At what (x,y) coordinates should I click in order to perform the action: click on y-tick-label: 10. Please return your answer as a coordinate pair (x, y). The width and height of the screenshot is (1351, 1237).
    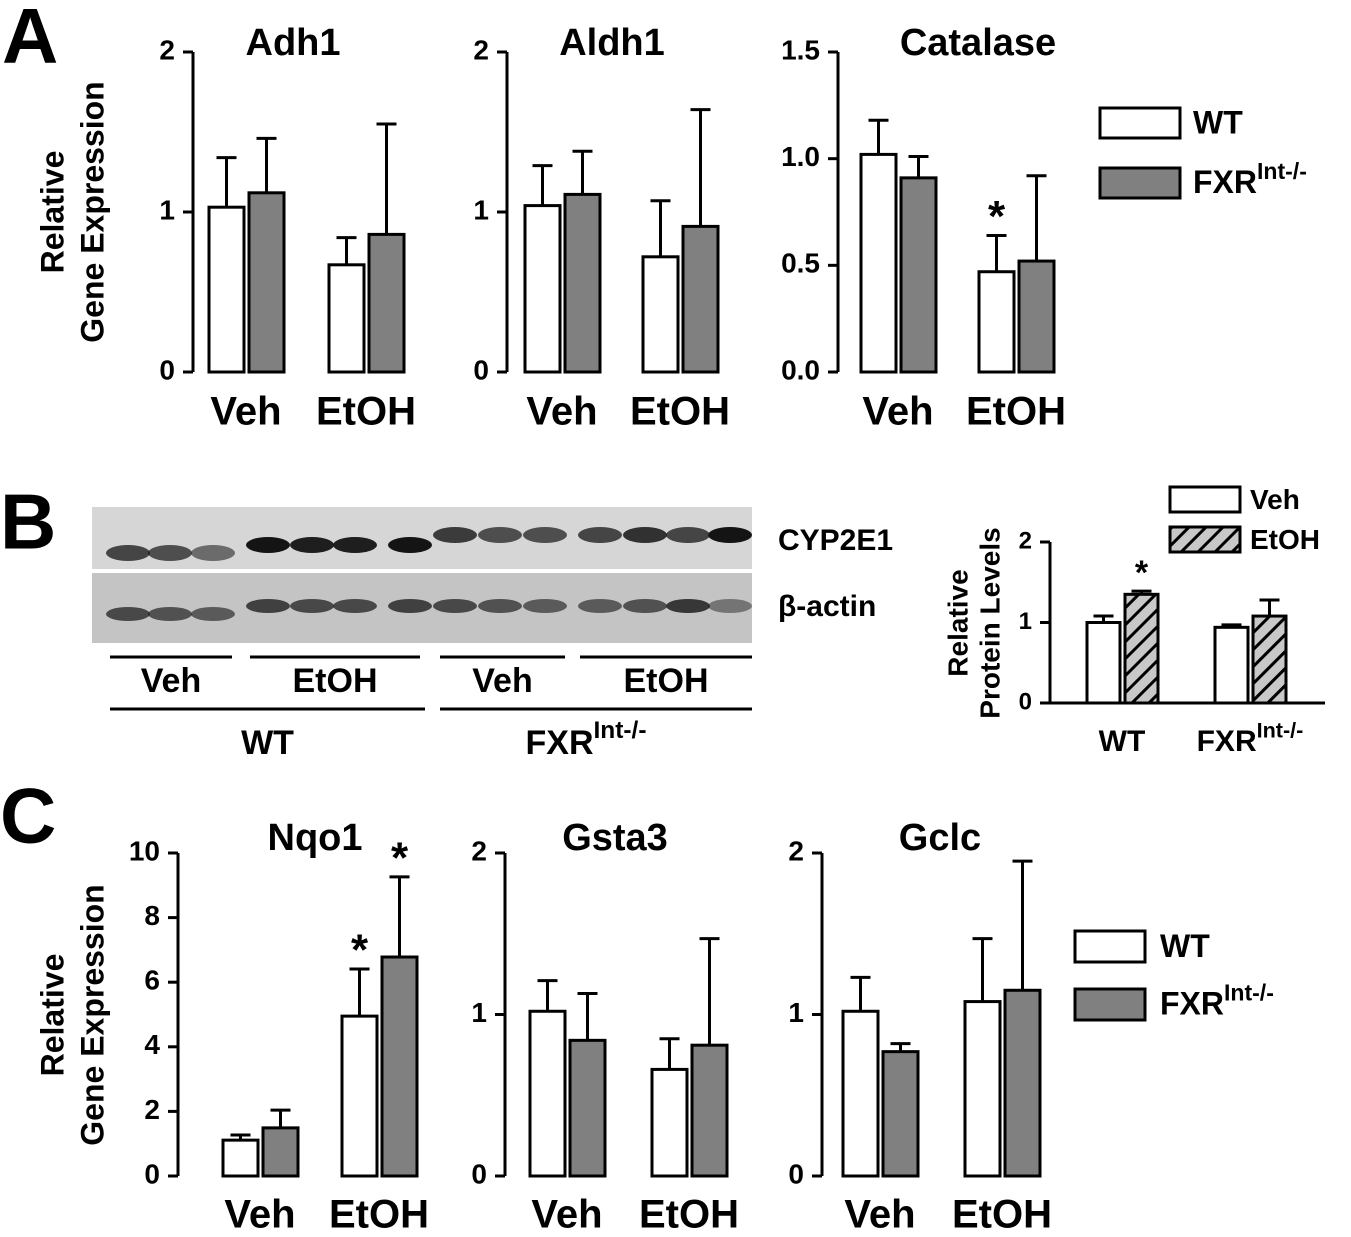
    Looking at the image, I should click on (144, 850).